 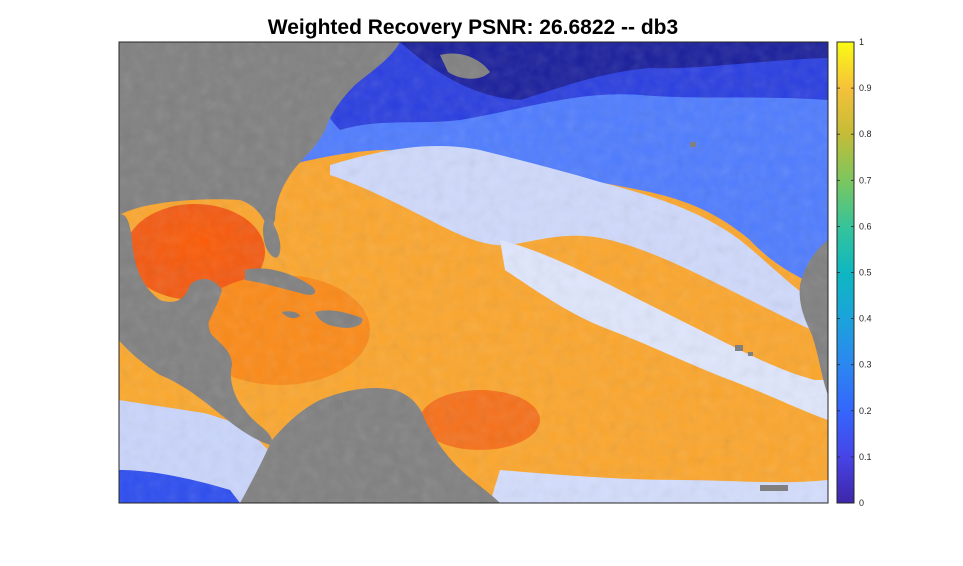 I want to click on chart-title: Weighted Recovery PSNR: 26.6822 -- db3, so click(x=473, y=27).